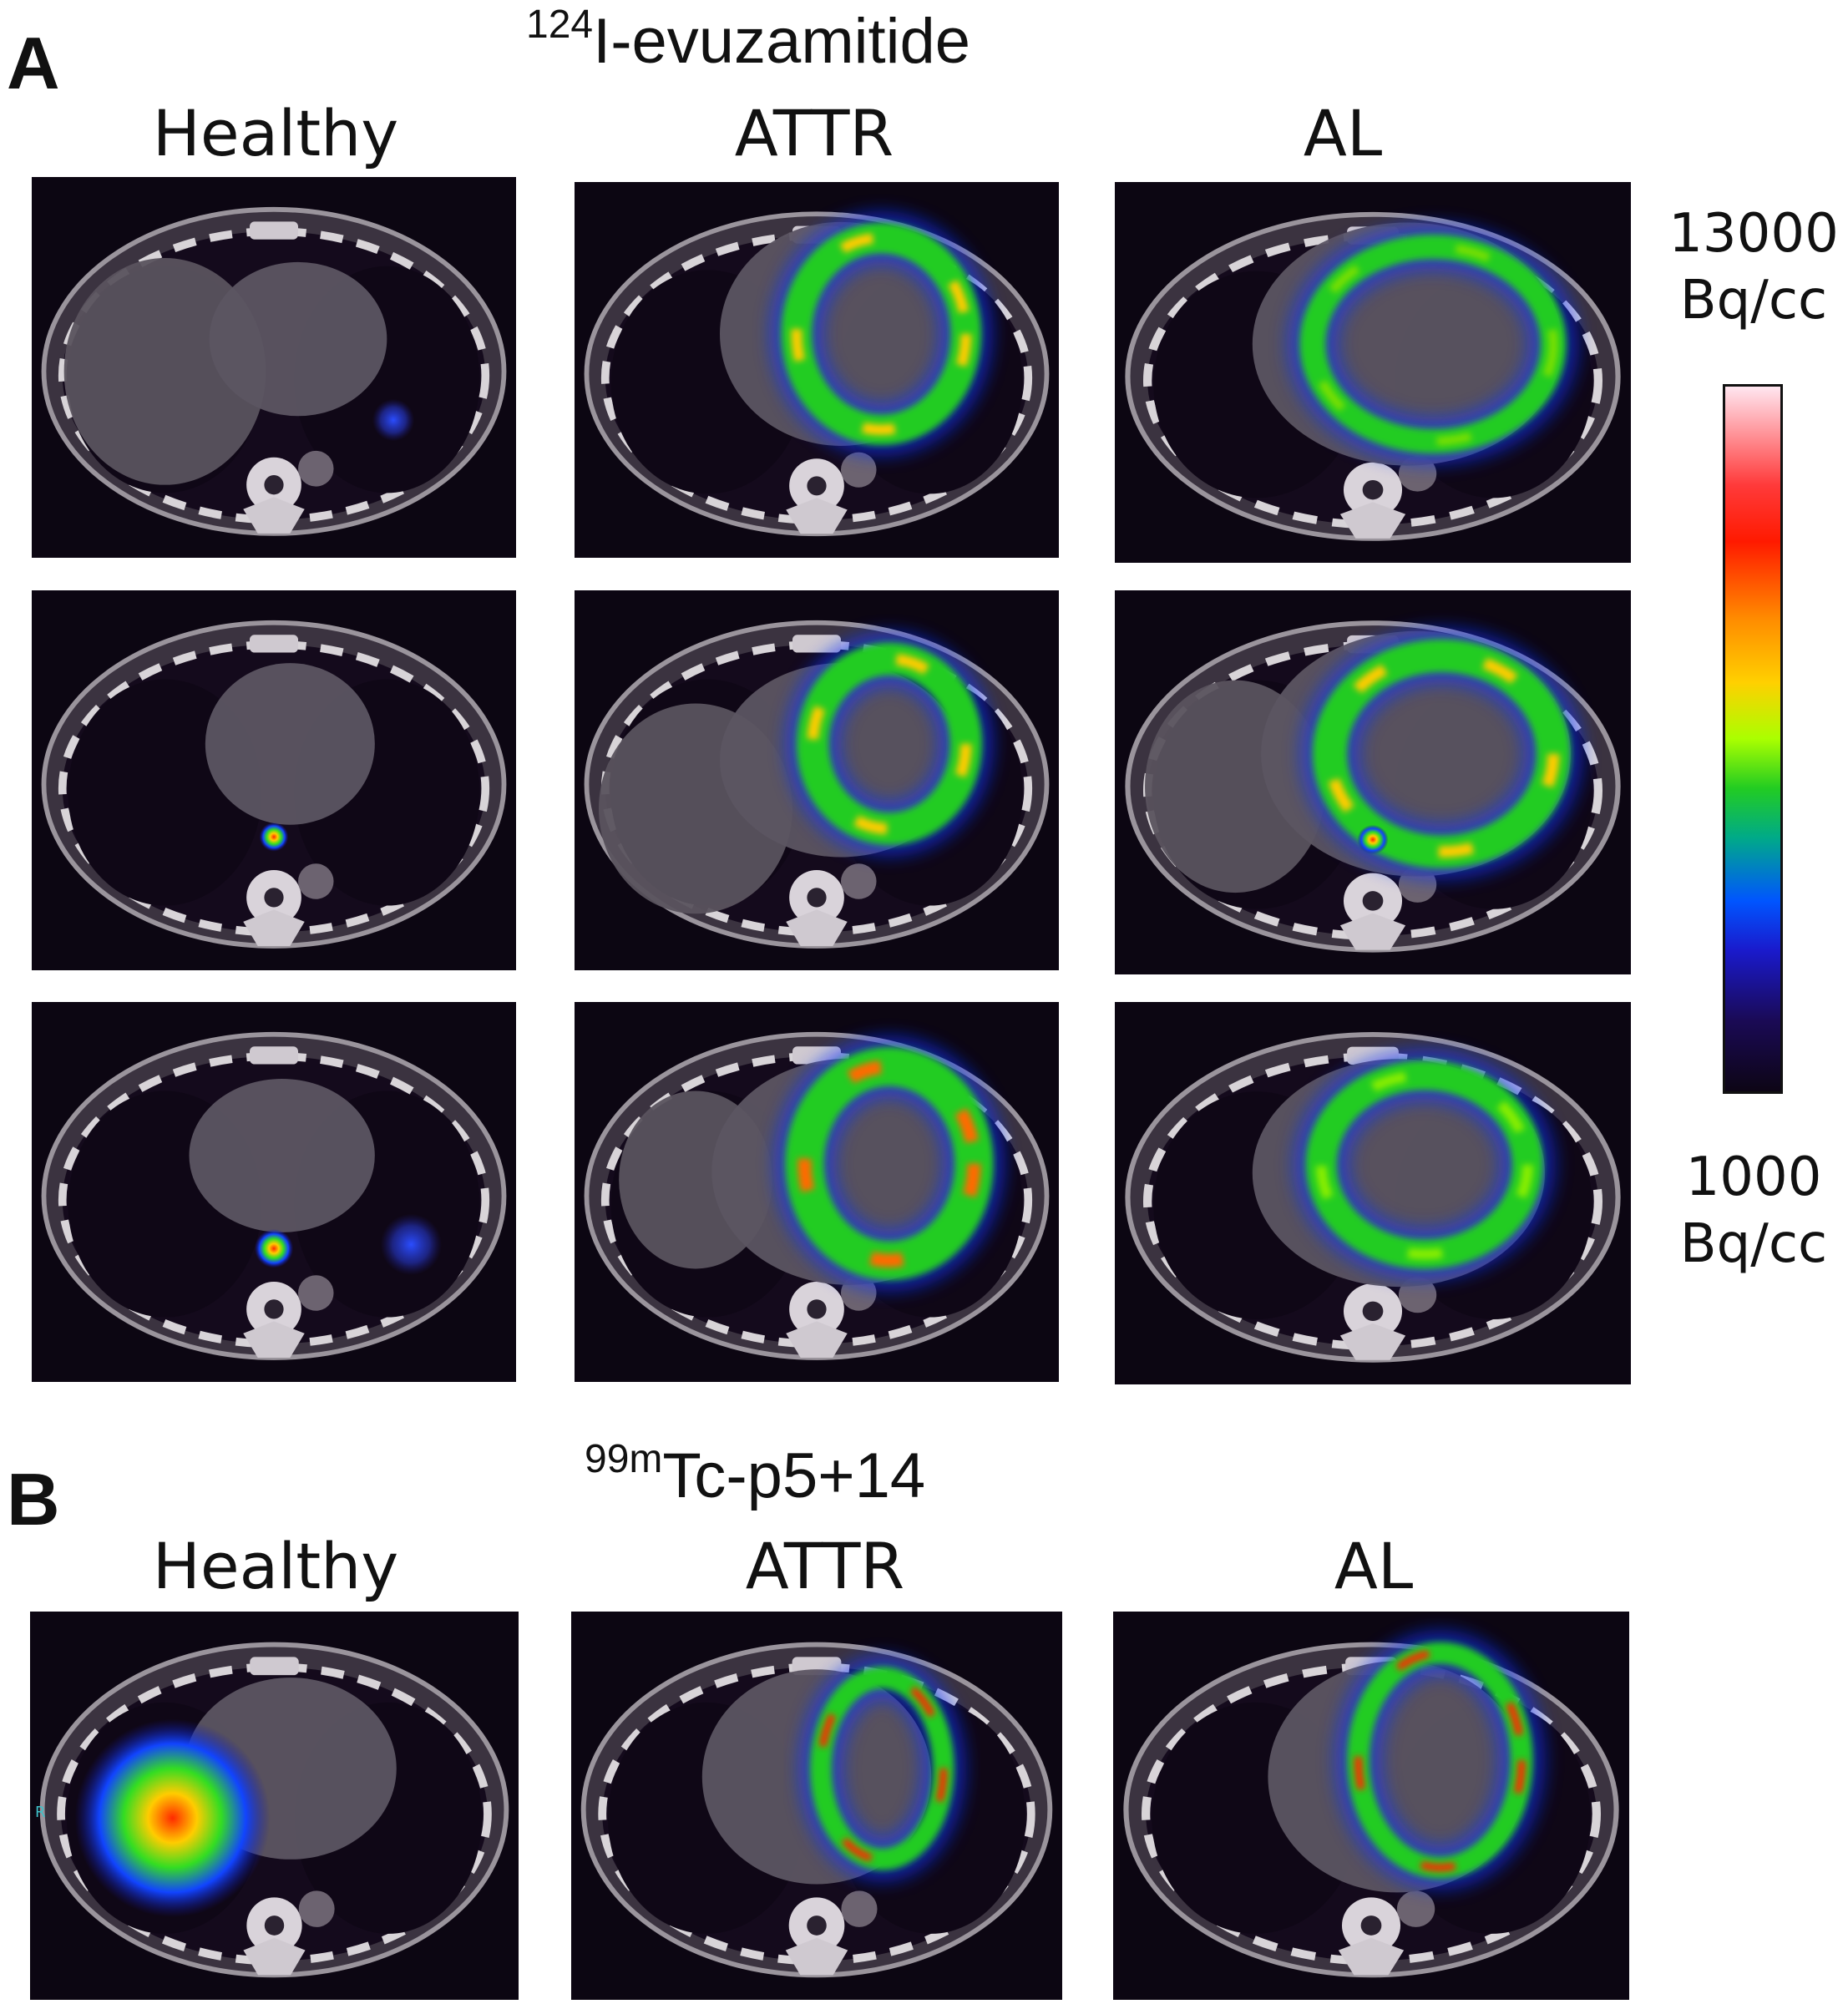 This screenshot has width=1848, height=2004. Describe the element at coordinates (560, 25) in the screenshot. I see `panel-a-tracer-isotope: 124` at that location.